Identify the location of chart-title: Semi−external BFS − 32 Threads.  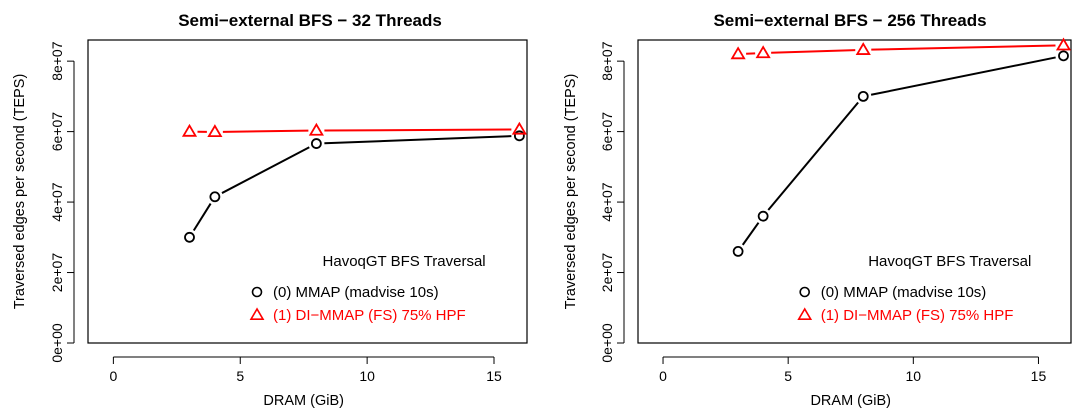
(310, 20).